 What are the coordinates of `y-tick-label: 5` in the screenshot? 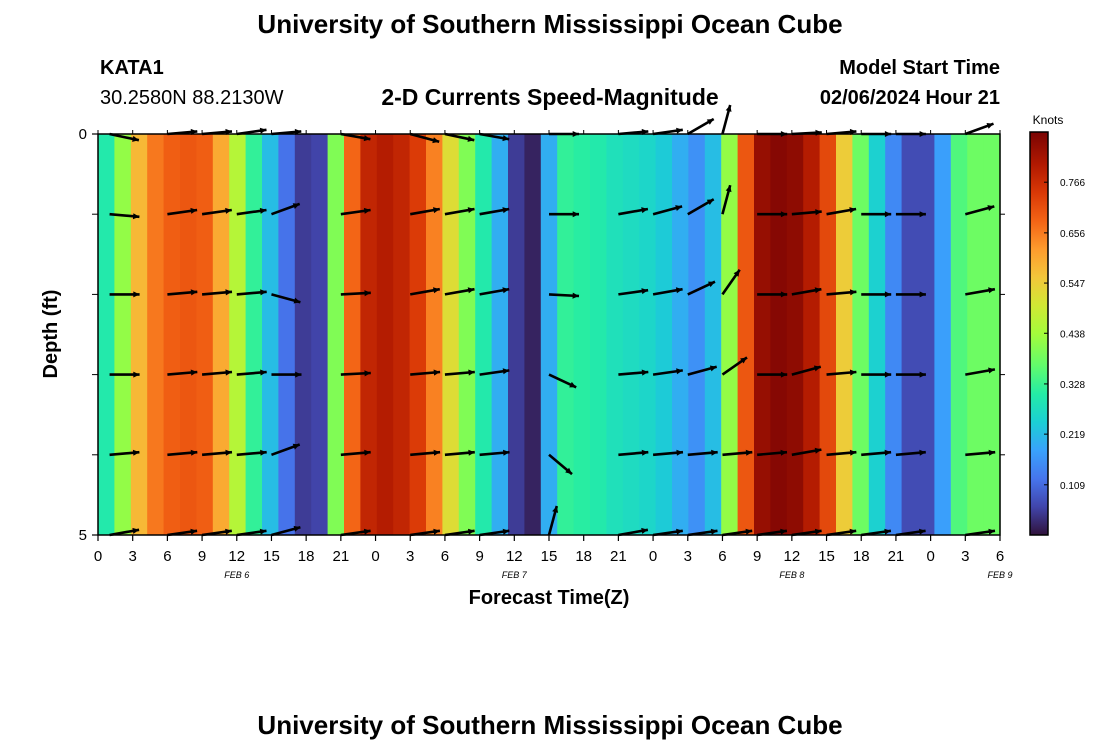 It's located at (83, 535).